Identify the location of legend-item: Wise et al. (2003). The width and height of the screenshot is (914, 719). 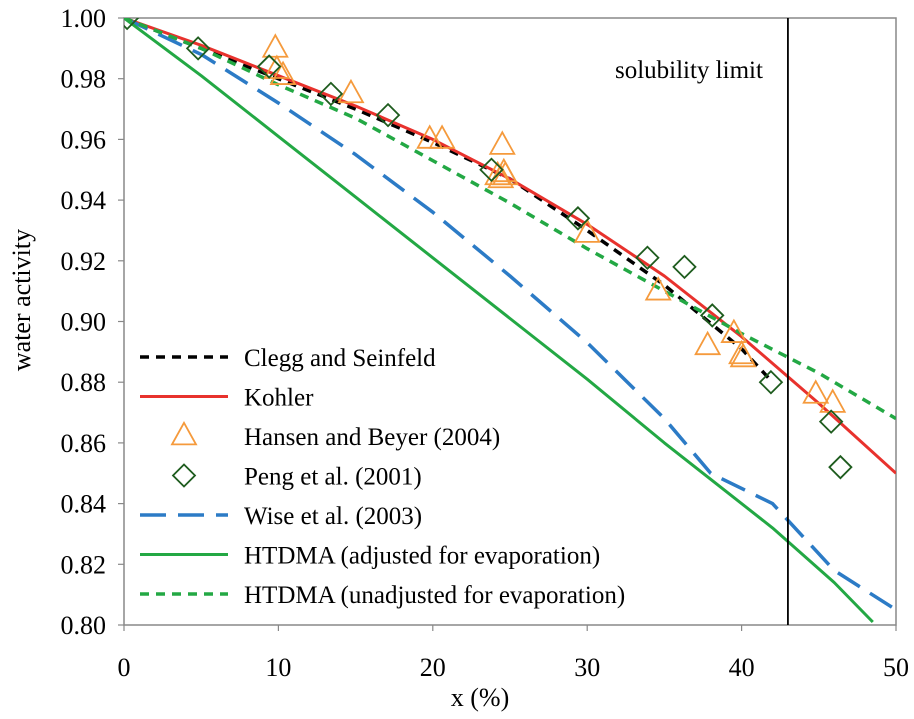
(281, 516).